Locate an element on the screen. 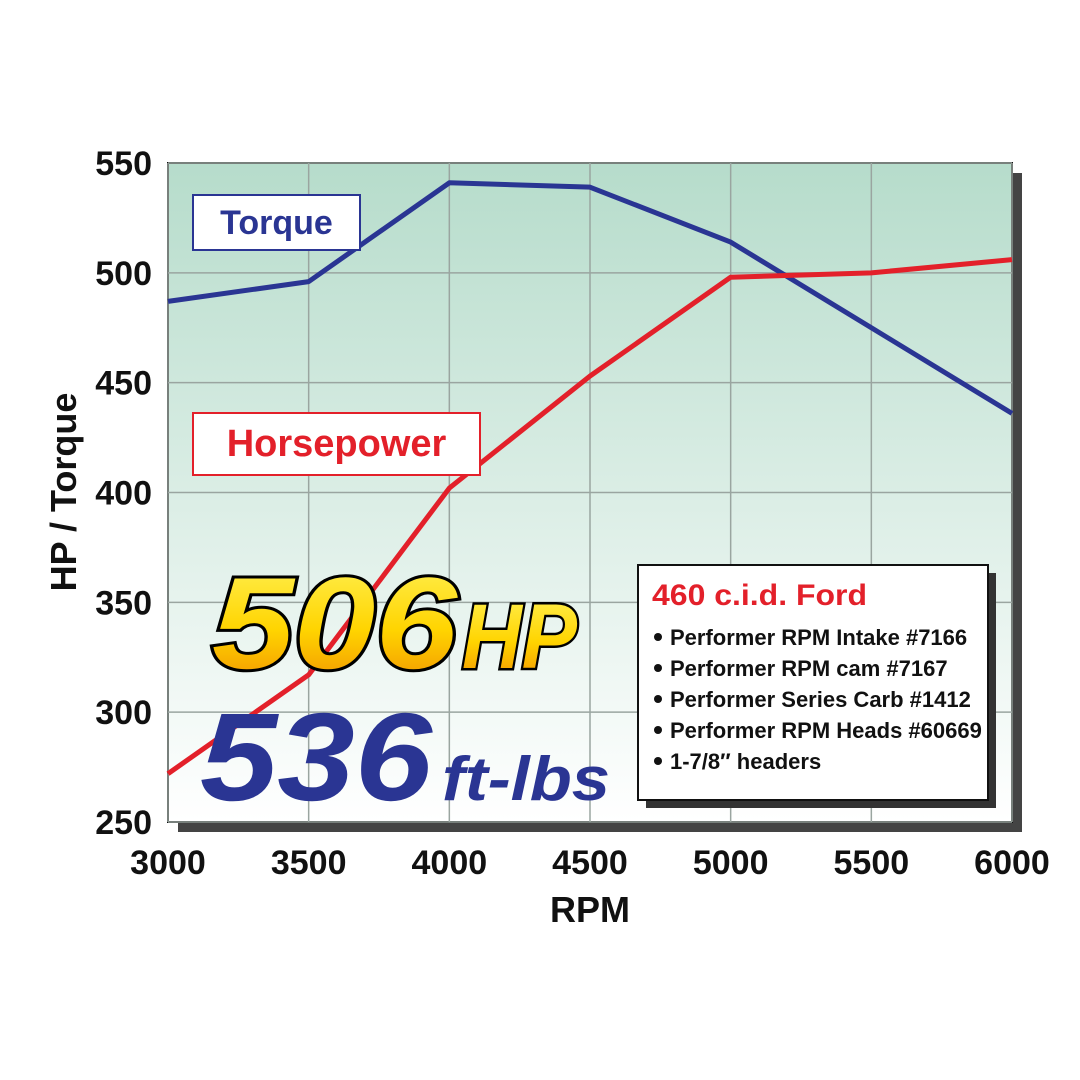  x-axis-title: RPM is located at coordinates (590, 909).